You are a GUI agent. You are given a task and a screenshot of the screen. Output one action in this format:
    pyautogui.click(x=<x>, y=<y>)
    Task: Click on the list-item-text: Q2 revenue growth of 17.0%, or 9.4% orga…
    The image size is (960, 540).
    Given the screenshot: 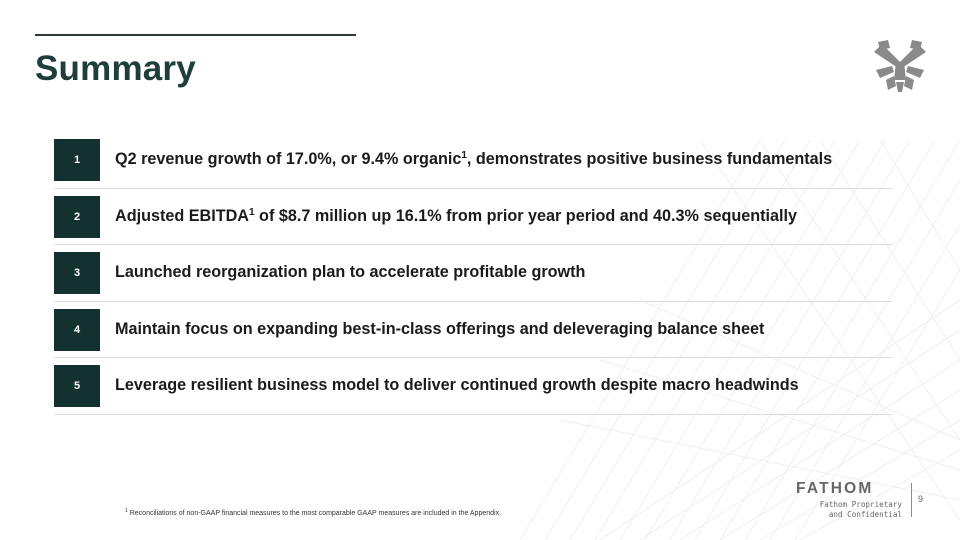 What is the action you would take?
    pyautogui.click(x=474, y=159)
    